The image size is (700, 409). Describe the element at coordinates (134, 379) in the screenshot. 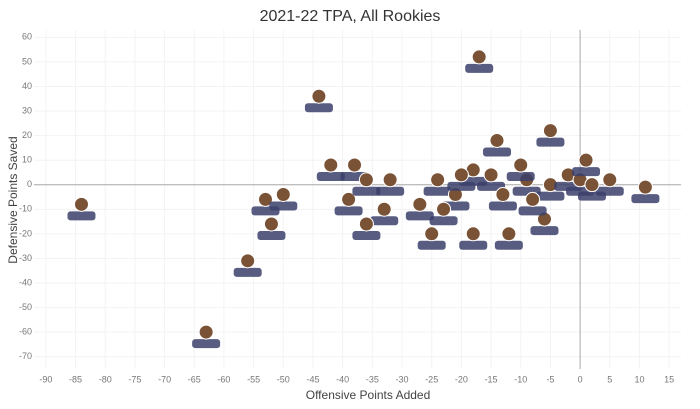

I see `x-tick-label: -75` at that location.